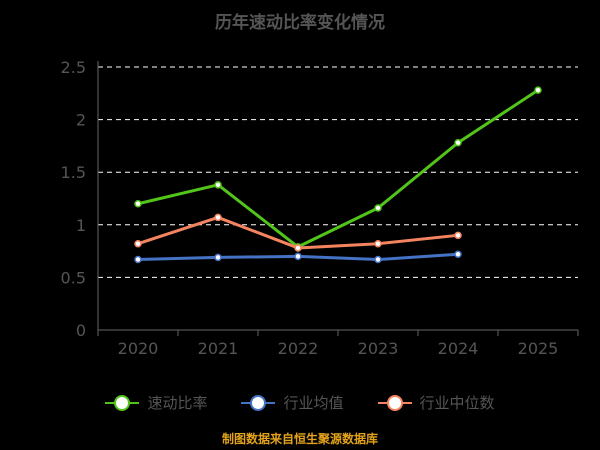 The image size is (600, 450). What do you see at coordinates (73, 277) in the screenshot?
I see `y-tick-label: 0.5` at bounding box center [73, 277].